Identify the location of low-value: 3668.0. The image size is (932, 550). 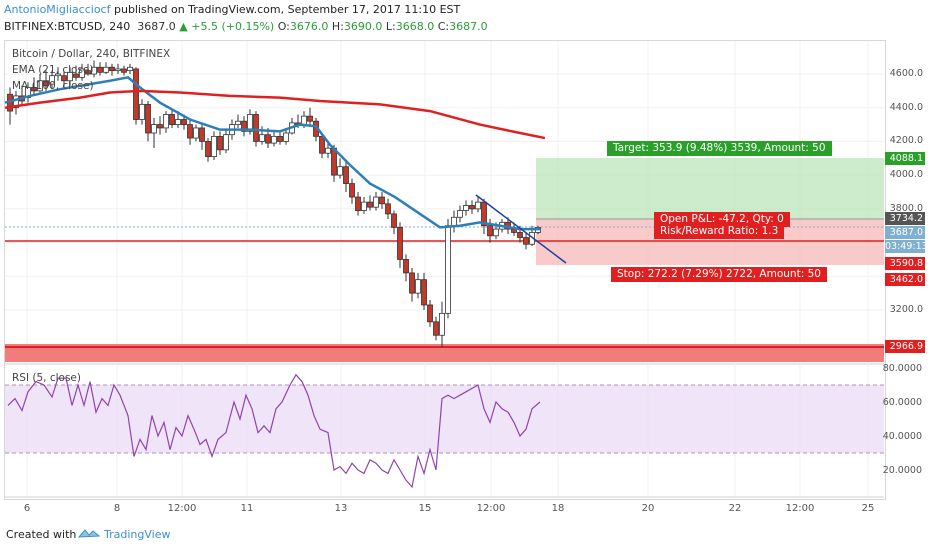
(415, 26).